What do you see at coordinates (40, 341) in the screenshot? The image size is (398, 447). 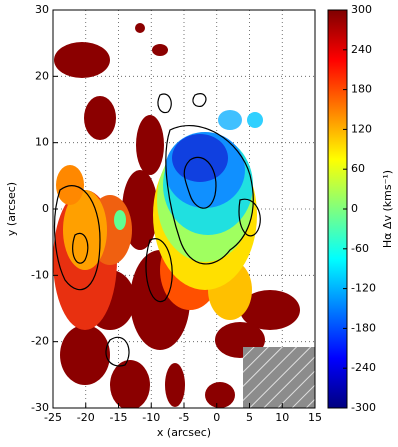 I see `y-tick-label: -20` at bounding box center [40, 341].